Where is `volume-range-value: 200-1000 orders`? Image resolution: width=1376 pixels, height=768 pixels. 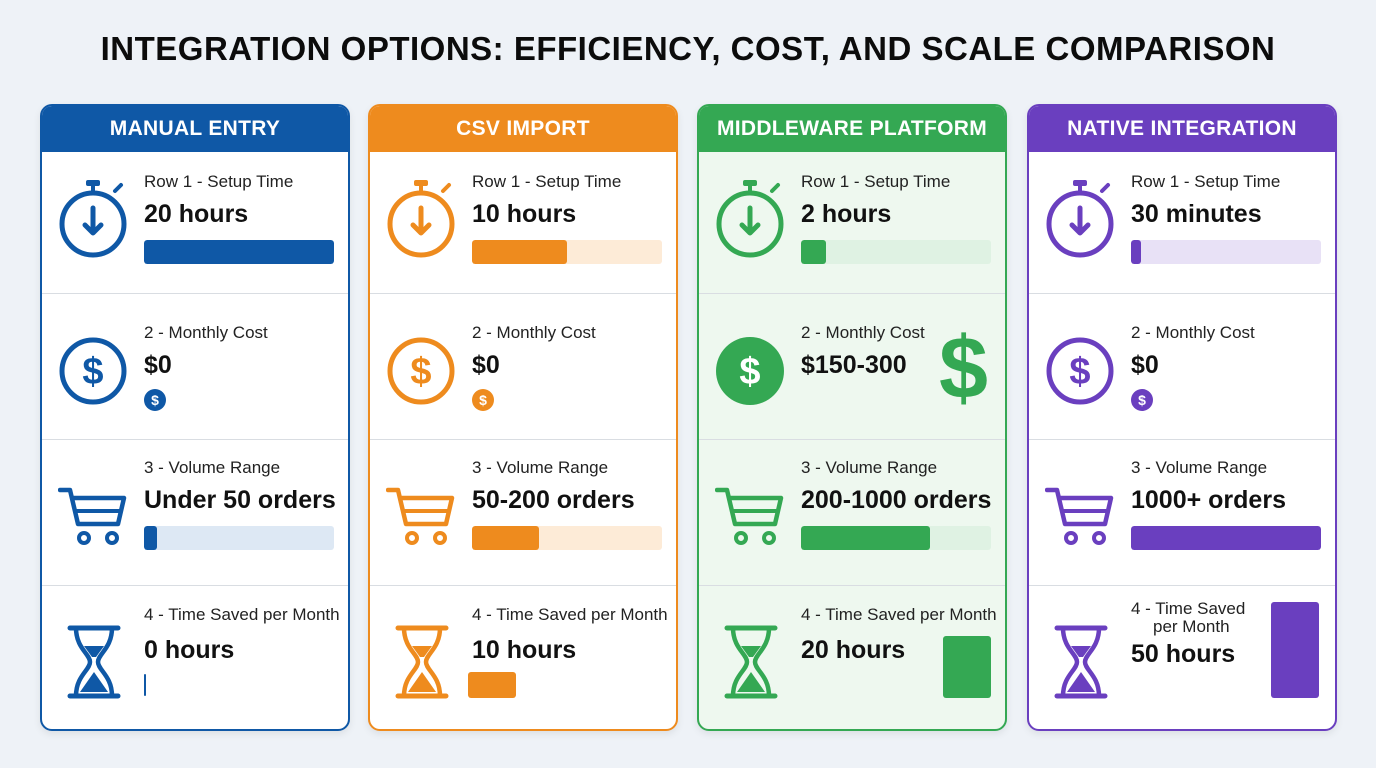 volume-range-value: 200-1000 orders is located at coordinates (896, 500).